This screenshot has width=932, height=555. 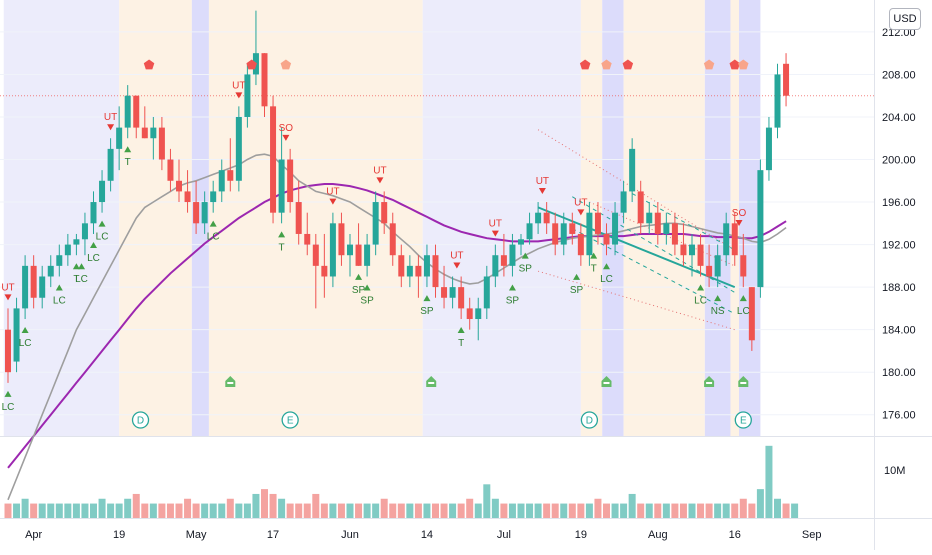 What do you see at coordinates (664, 218) in the screenshot?
I see `background-band` at bounding box center [664, 218].